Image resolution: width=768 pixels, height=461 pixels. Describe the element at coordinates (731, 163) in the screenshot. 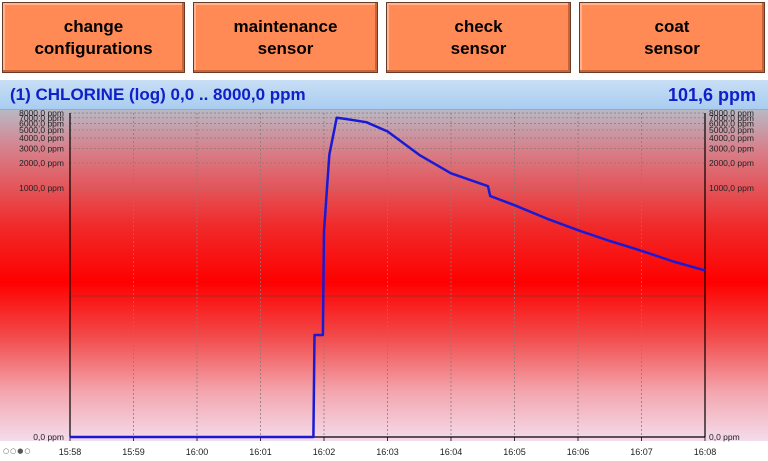

I see `y-tick-label-right: 2000,0 ppm` at that location.